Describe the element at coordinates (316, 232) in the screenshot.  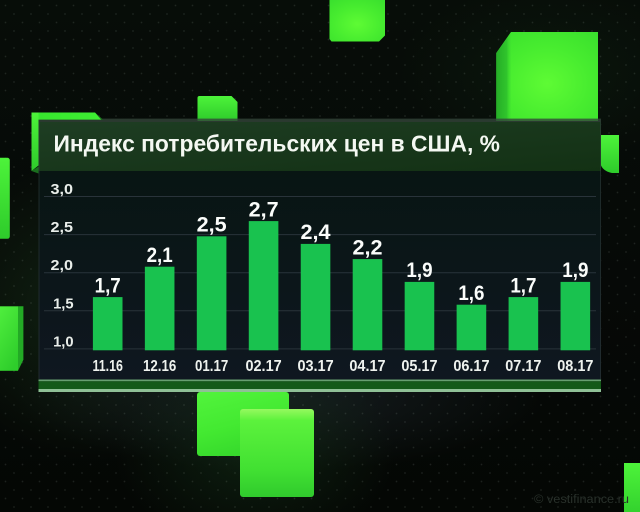
I see `svg-text: 2,4` at that location.